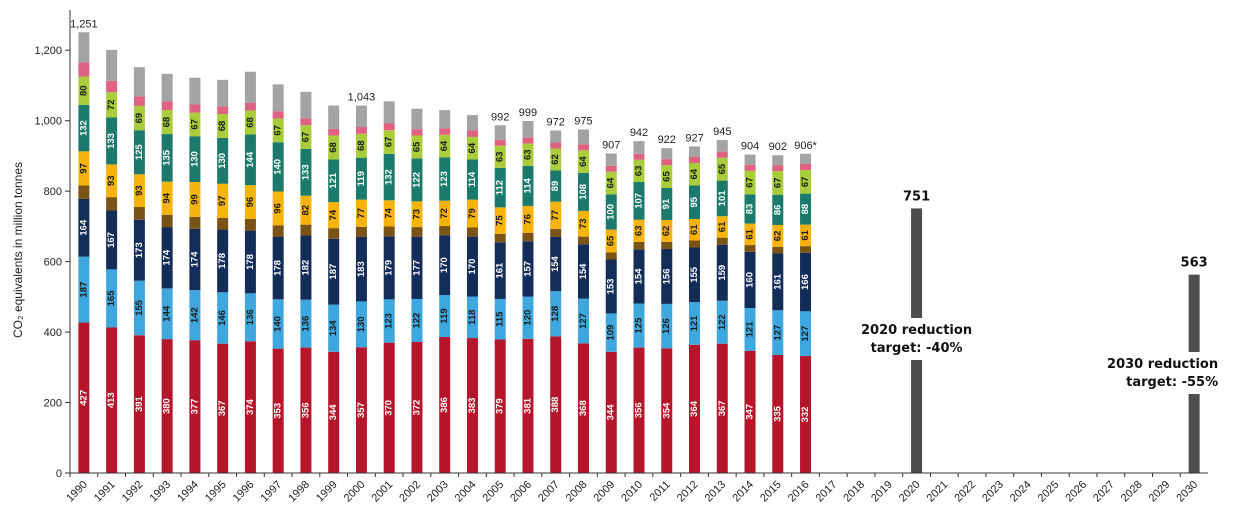 Image resolution: width=1235 pixels, height=531 pixels. I want to click on segment-label: 381, so click(527, 405).